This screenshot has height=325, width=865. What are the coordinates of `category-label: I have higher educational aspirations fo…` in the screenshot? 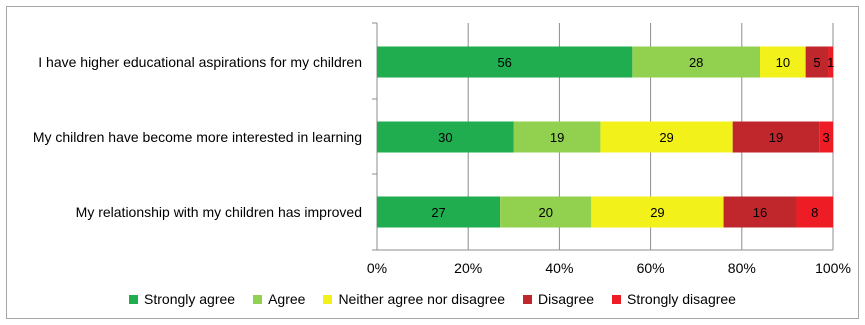 It's located at (200, 62).